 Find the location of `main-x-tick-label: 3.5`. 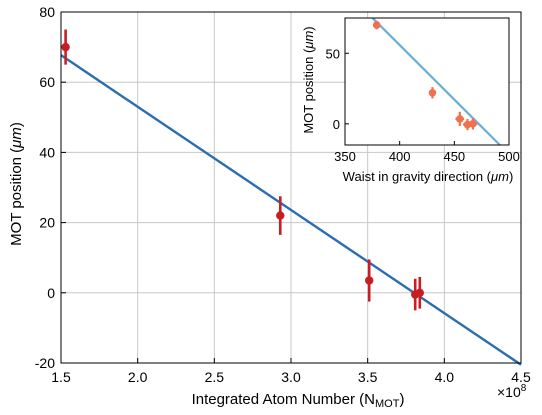

main-x-tick-label: 3.5 is located at coordinates (368, 377).